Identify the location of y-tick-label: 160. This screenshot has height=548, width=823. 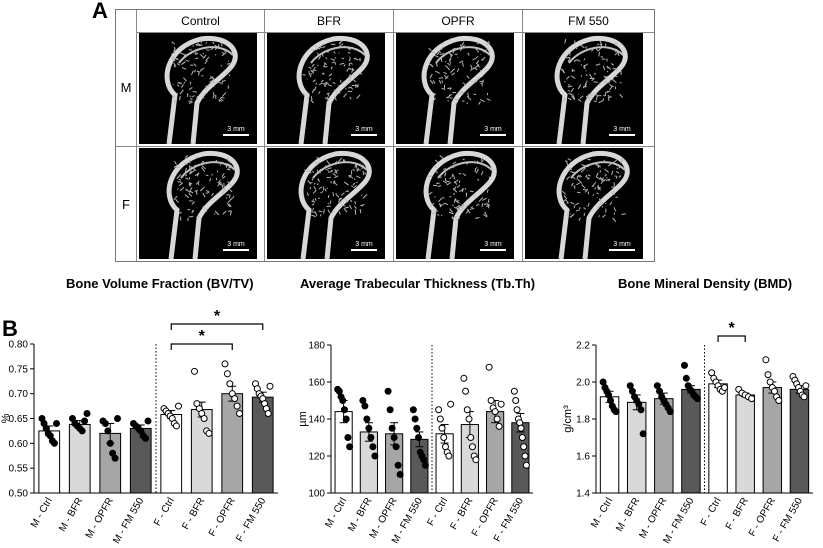
(316, 383).